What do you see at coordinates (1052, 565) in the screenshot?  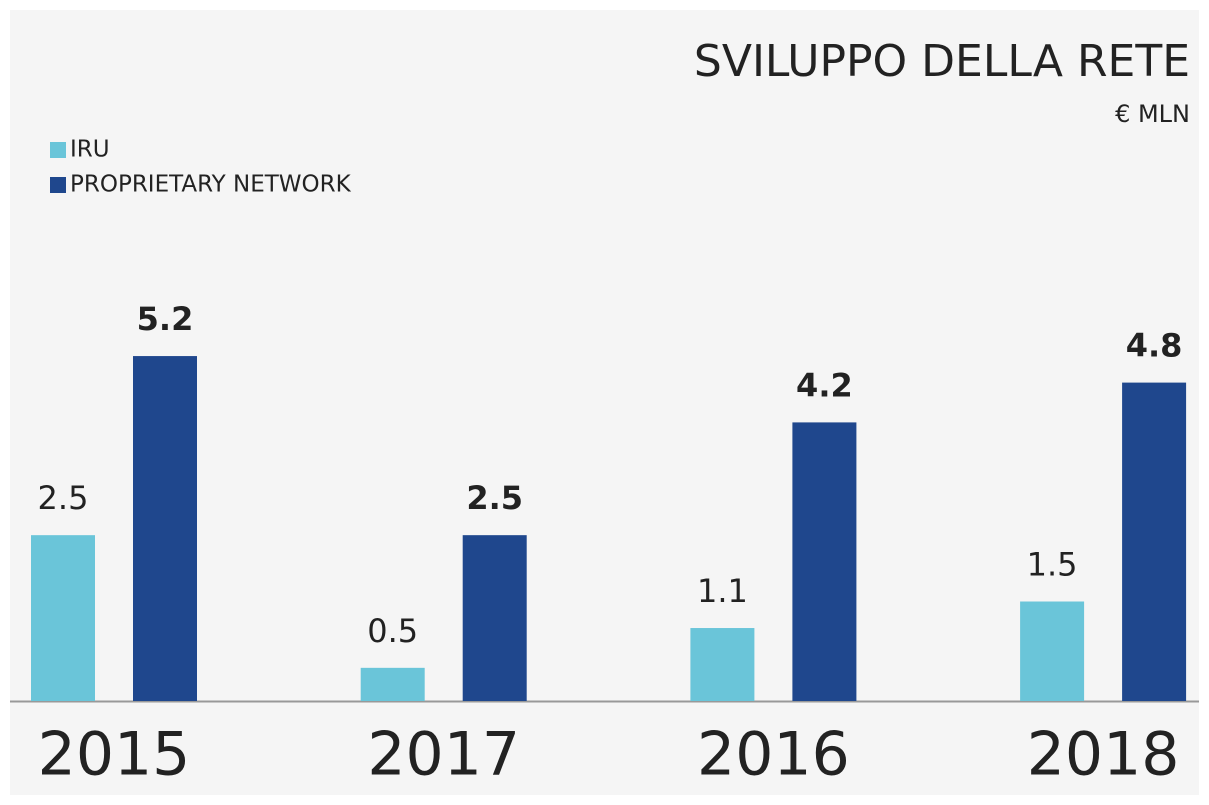 I see `data-label: 1.5` at bounding box center [1052, 565].